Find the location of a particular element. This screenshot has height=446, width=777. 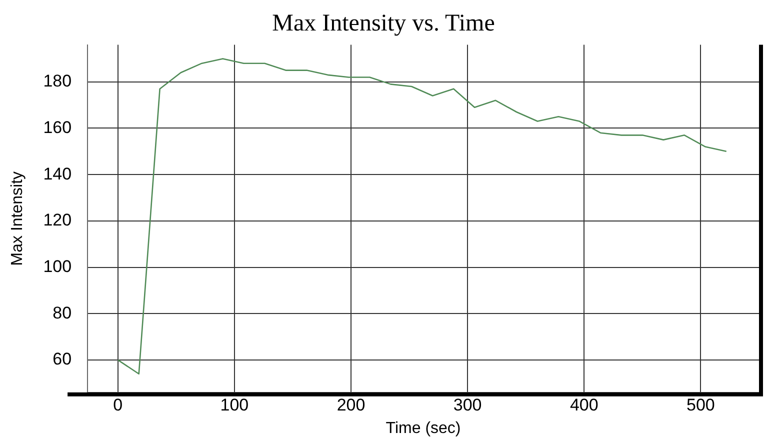

x-tick-label: 500 is located at coordinates (700, 404).